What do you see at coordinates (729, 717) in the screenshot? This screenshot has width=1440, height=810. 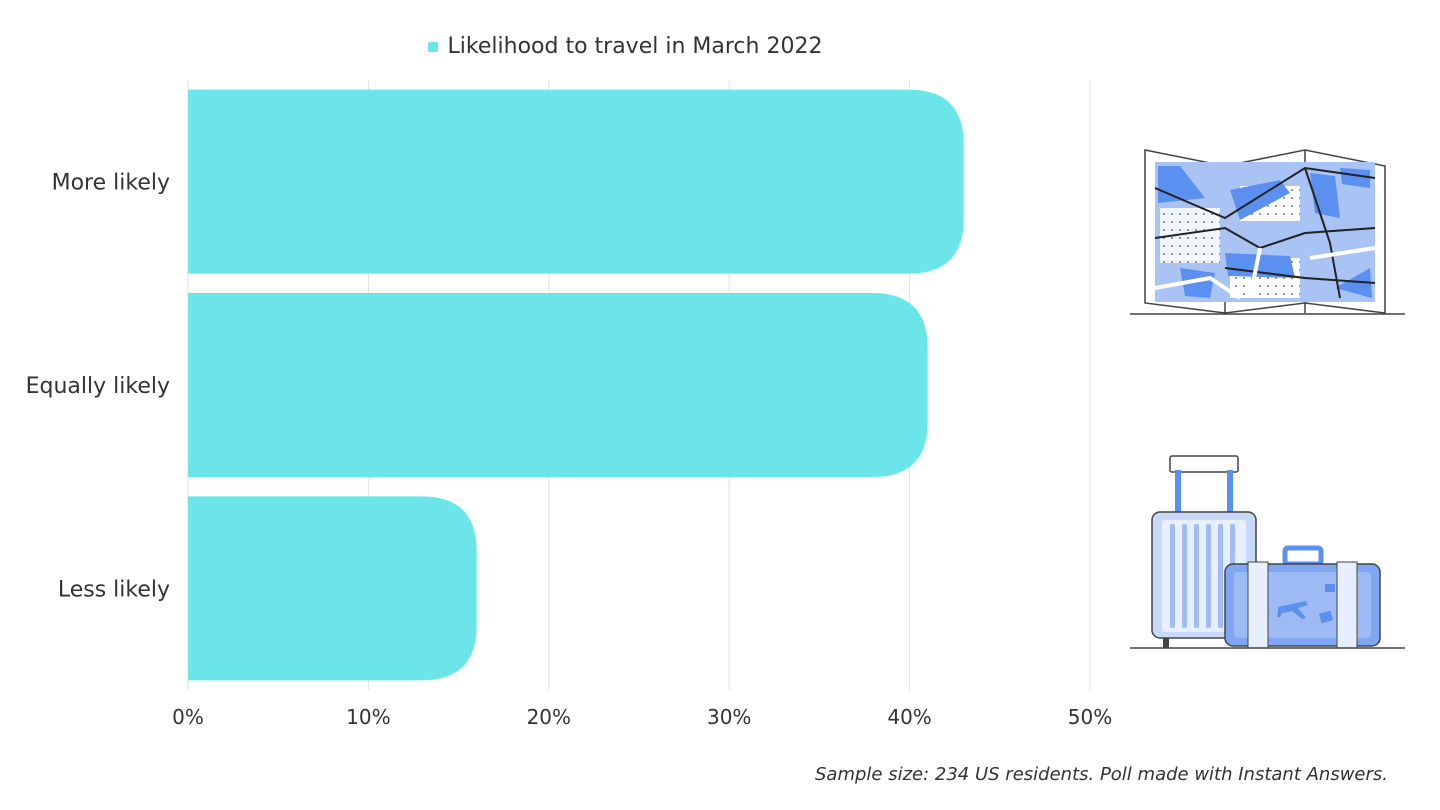 I see `x-tick-label: 30%` at bounding box center [729, 717].